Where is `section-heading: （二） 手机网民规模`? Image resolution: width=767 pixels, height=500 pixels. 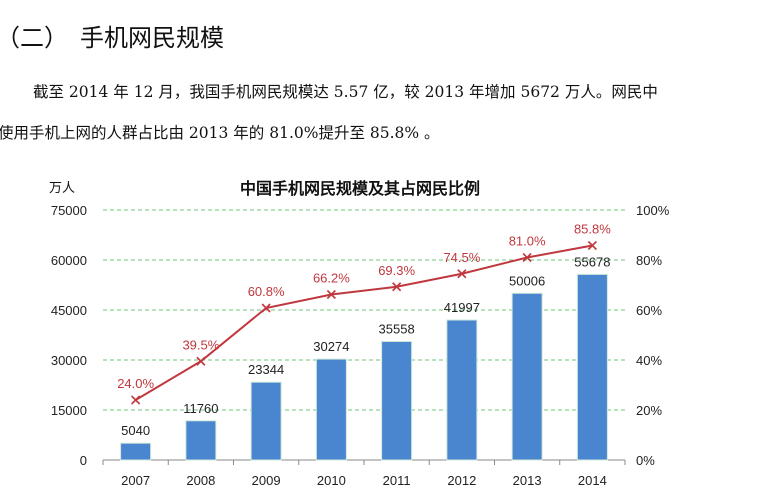 section-heading: （二） 手机网民规模 is located at coordinates (112, 38).